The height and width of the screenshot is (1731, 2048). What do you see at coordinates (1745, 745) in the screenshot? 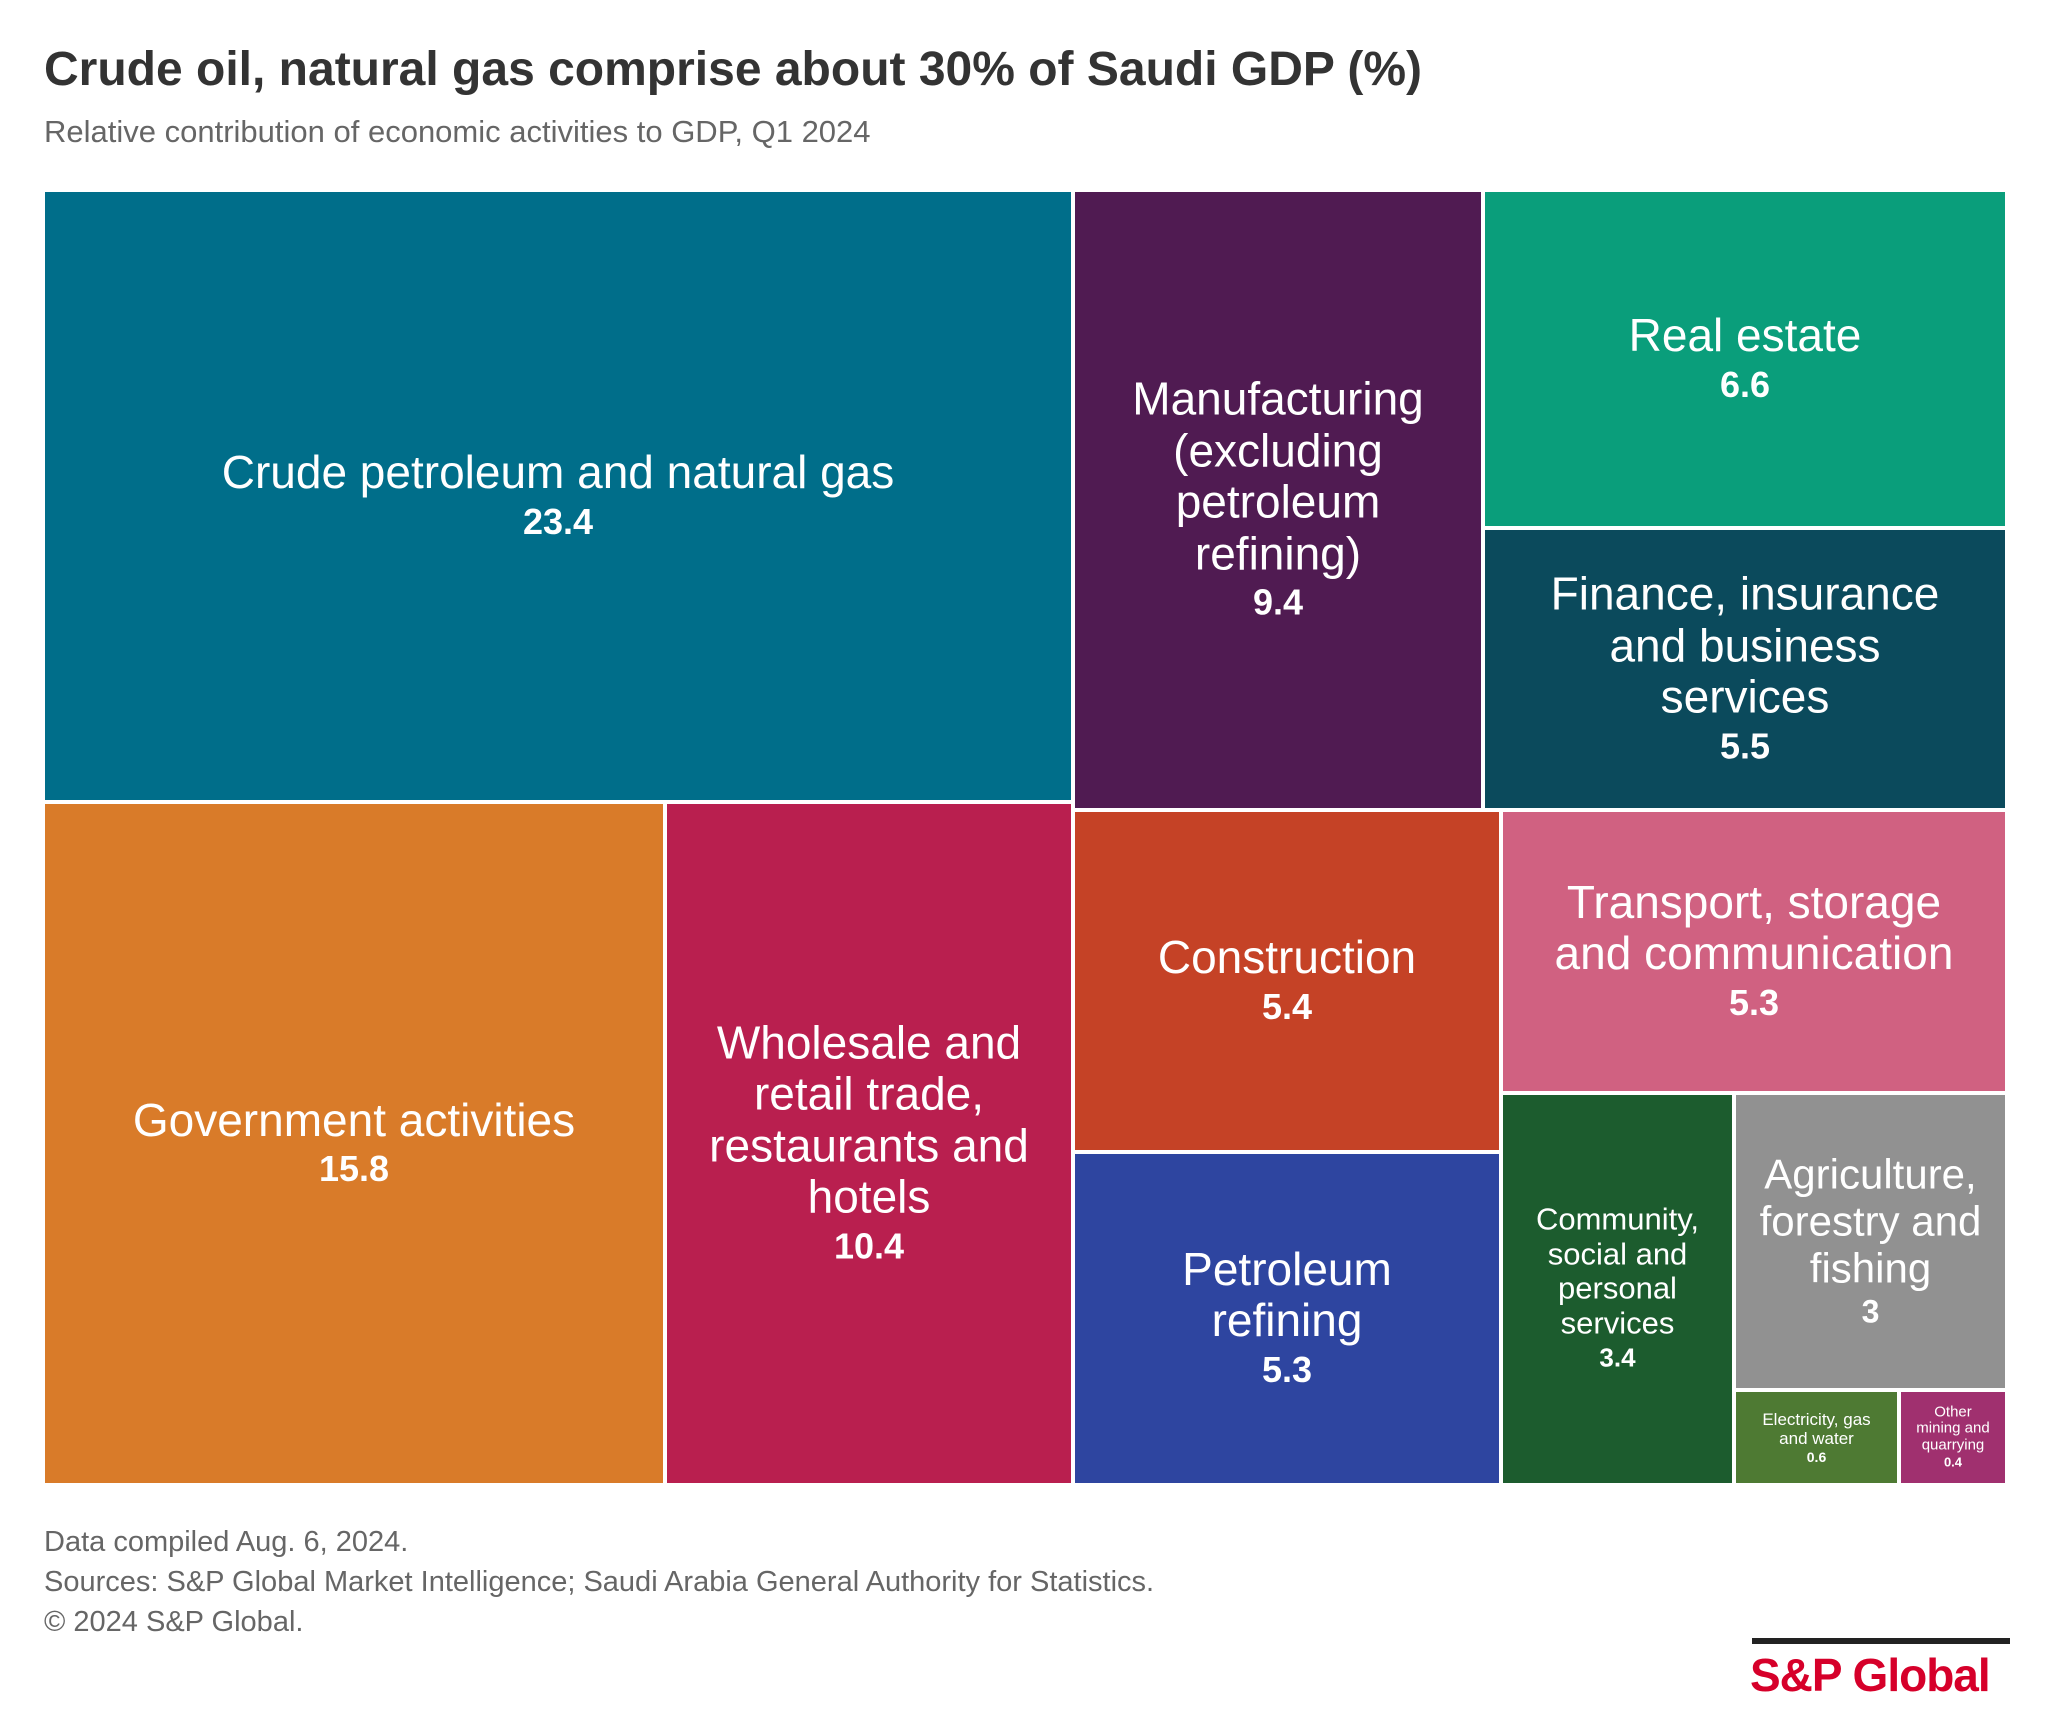
I see `treemap-cell-value: 5.5` at bounding box center [1745, 745].